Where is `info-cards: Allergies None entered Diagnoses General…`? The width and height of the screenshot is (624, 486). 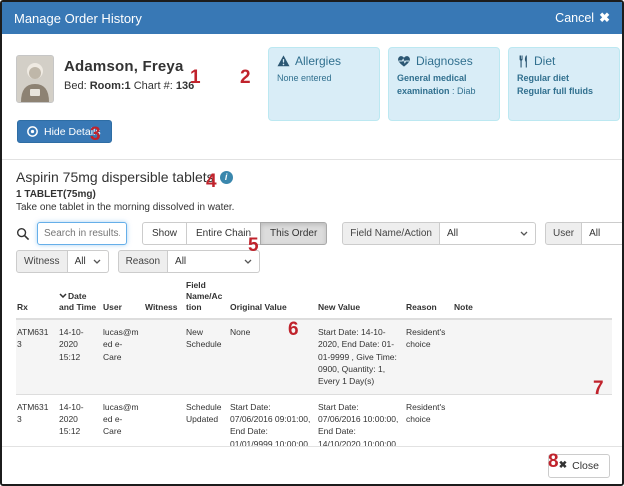
info-cards: Allergies None entered Diagnoses General… is located at coordinates (444, 84).